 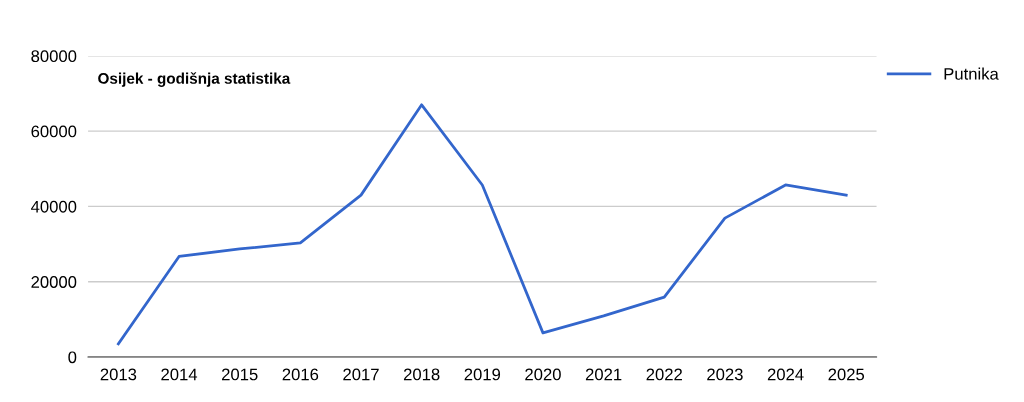 I want to click on y-tick-label: 20000, so click(x=54, y=282).